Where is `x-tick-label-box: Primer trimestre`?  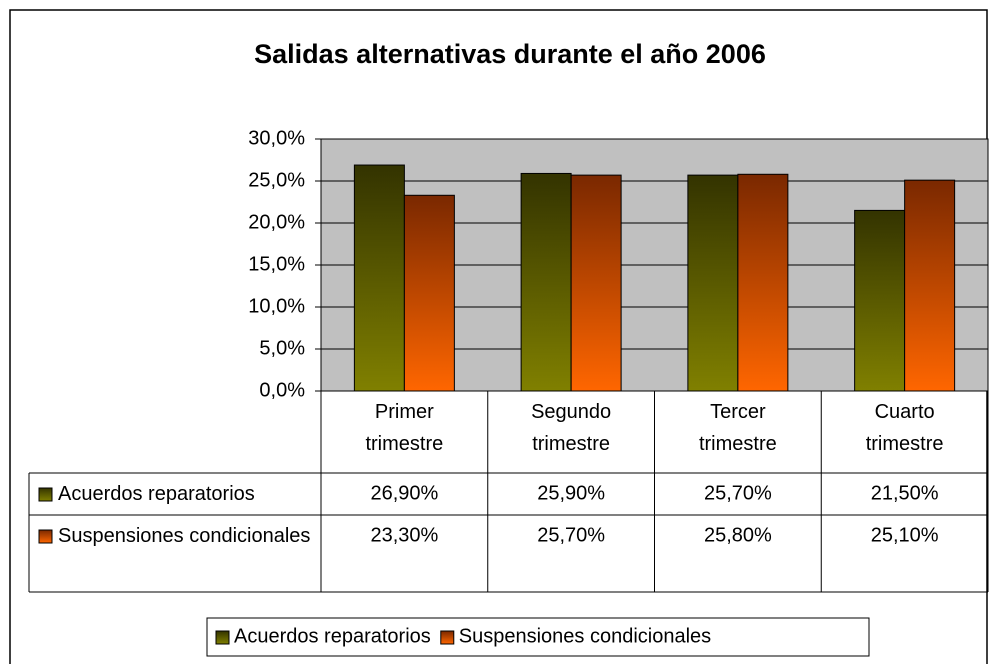
x-tick-label-box: Primer trimestre is located at coordinates (404, 428).